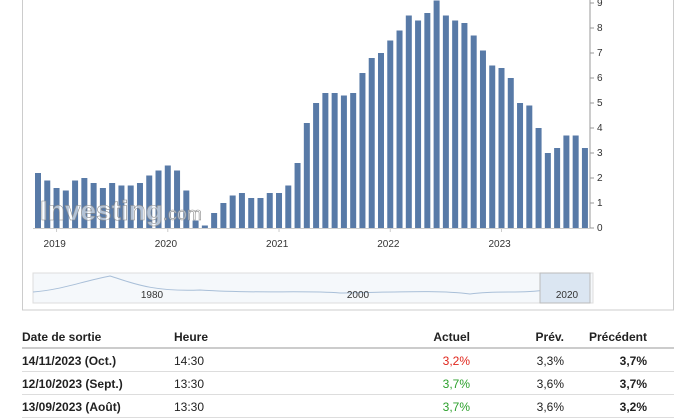 This screenshot has width=689, height=418. I want to click on forecast-cell: 3,3%, so click(550, 361).